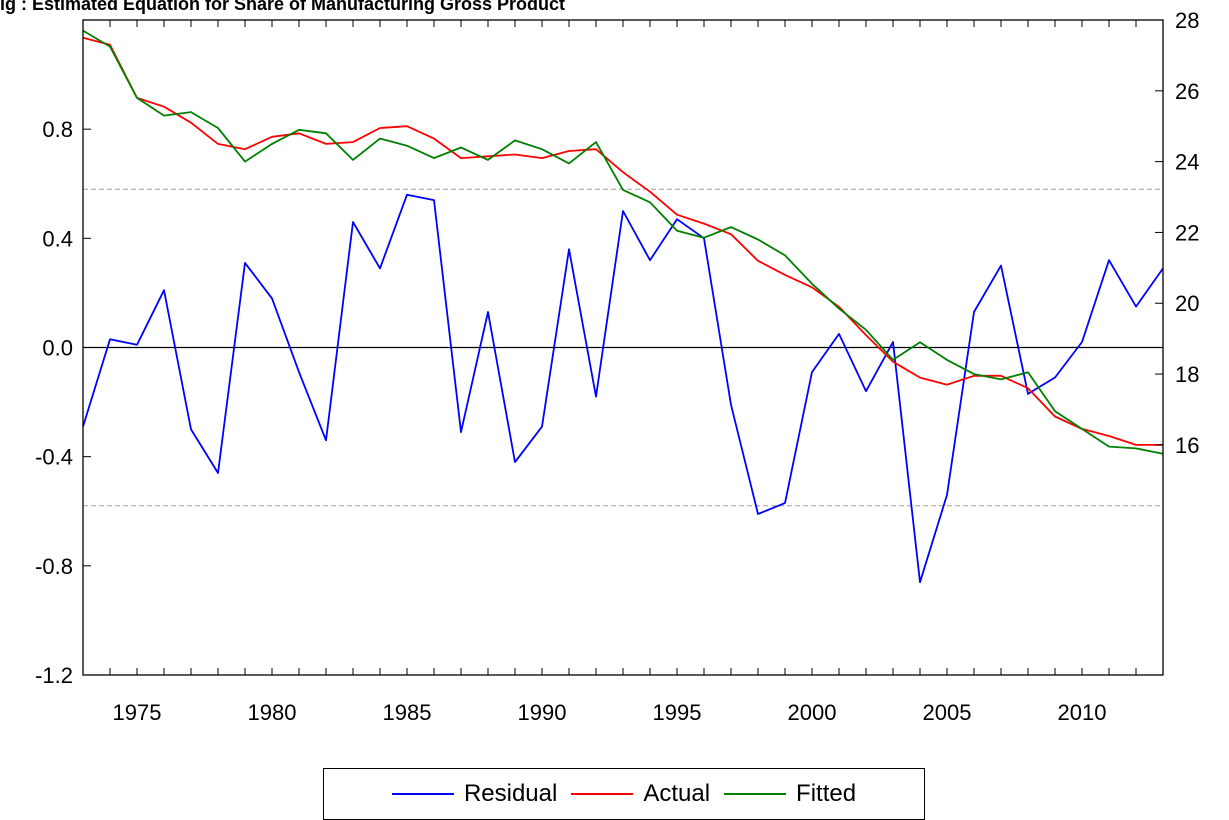 The image size is (1229, 820). I want to click on legend-item-residual: Residual, so click(474, 794).